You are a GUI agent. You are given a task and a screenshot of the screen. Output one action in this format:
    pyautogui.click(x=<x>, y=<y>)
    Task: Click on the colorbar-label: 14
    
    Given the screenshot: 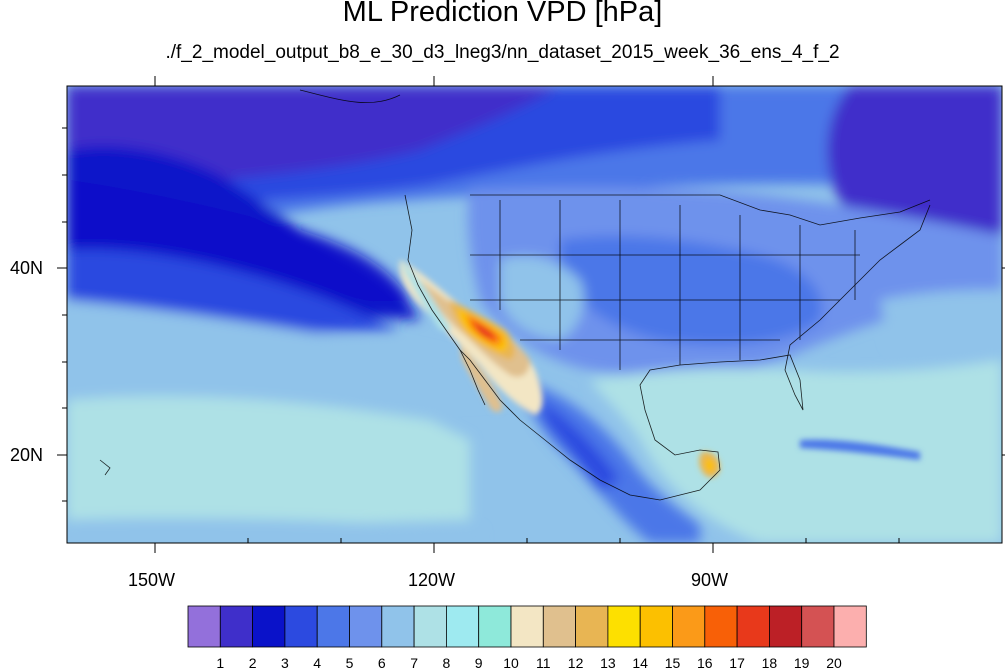 What is the action you would take?
    pyautogui.click(x=640, y=663)
    